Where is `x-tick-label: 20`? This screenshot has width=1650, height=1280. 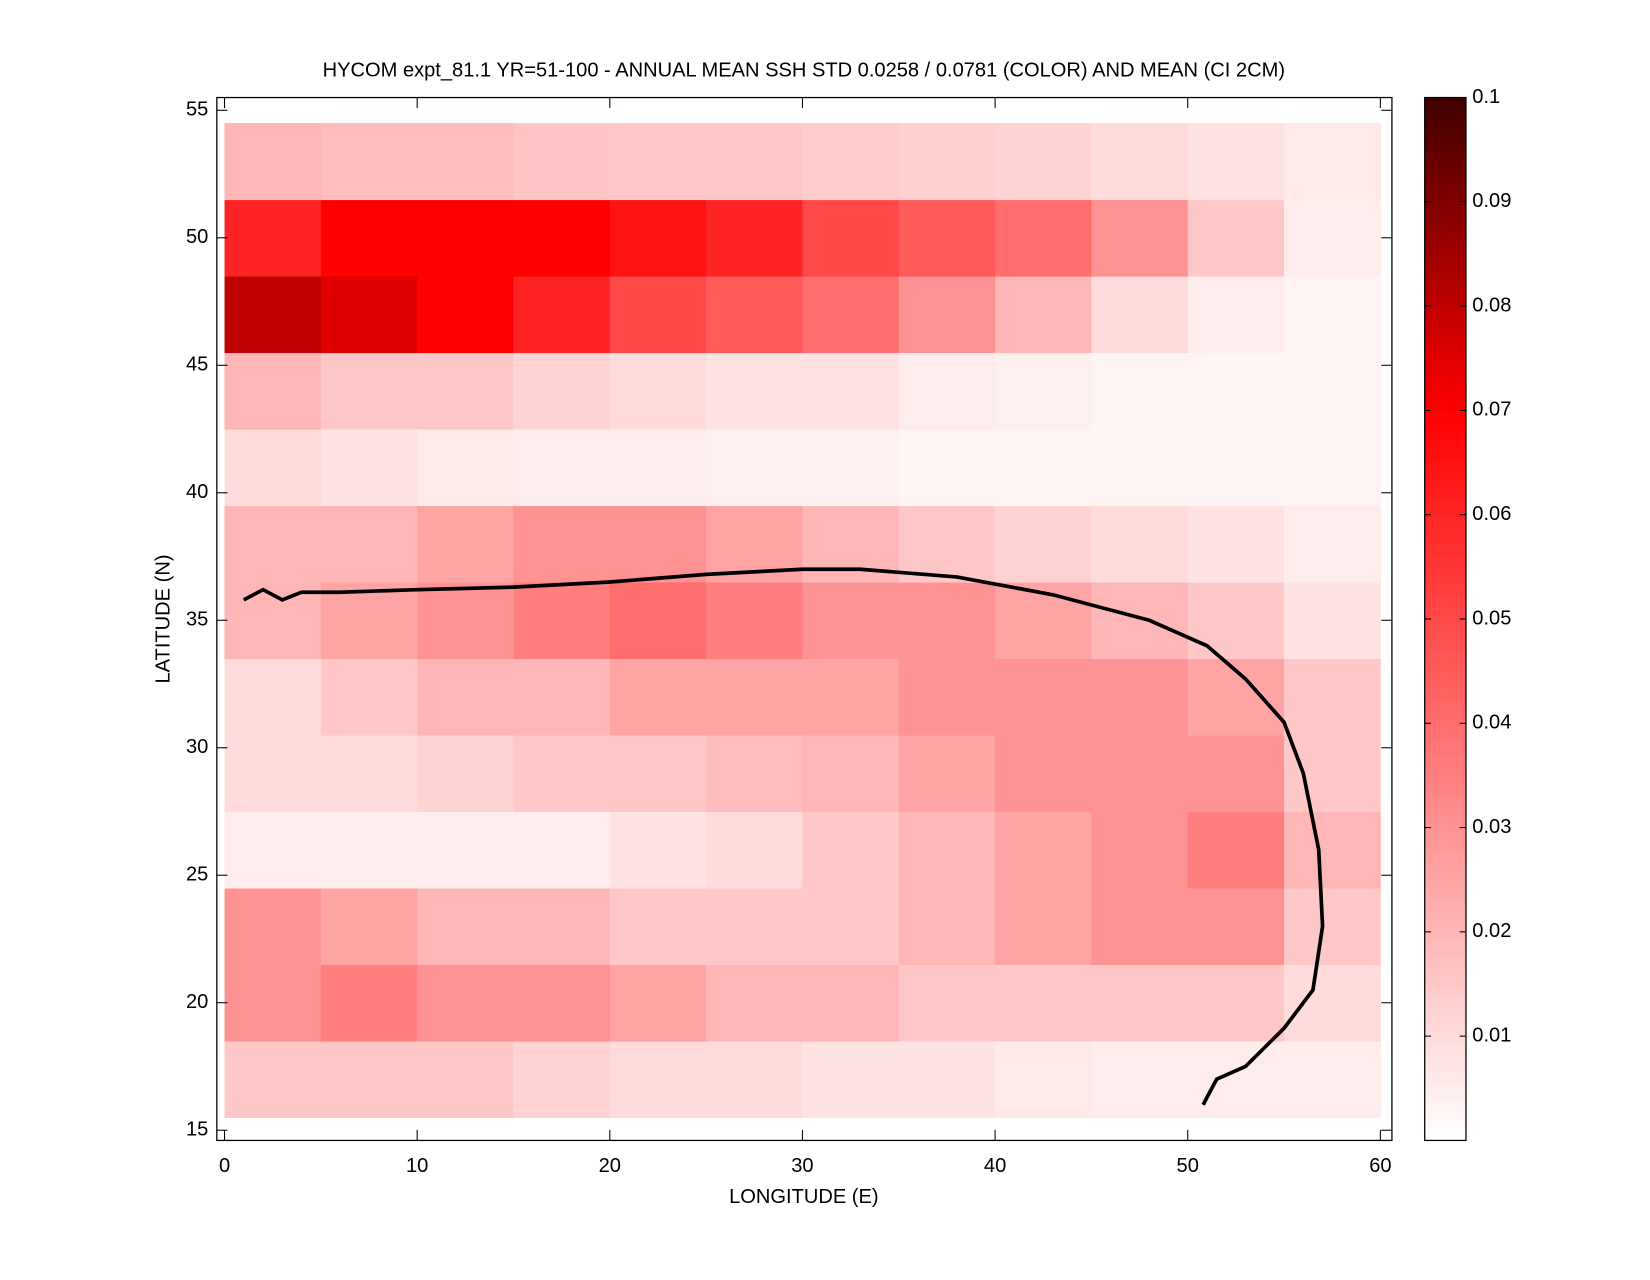 x-tick-label: 20 is located at coordinates (610, 1166).